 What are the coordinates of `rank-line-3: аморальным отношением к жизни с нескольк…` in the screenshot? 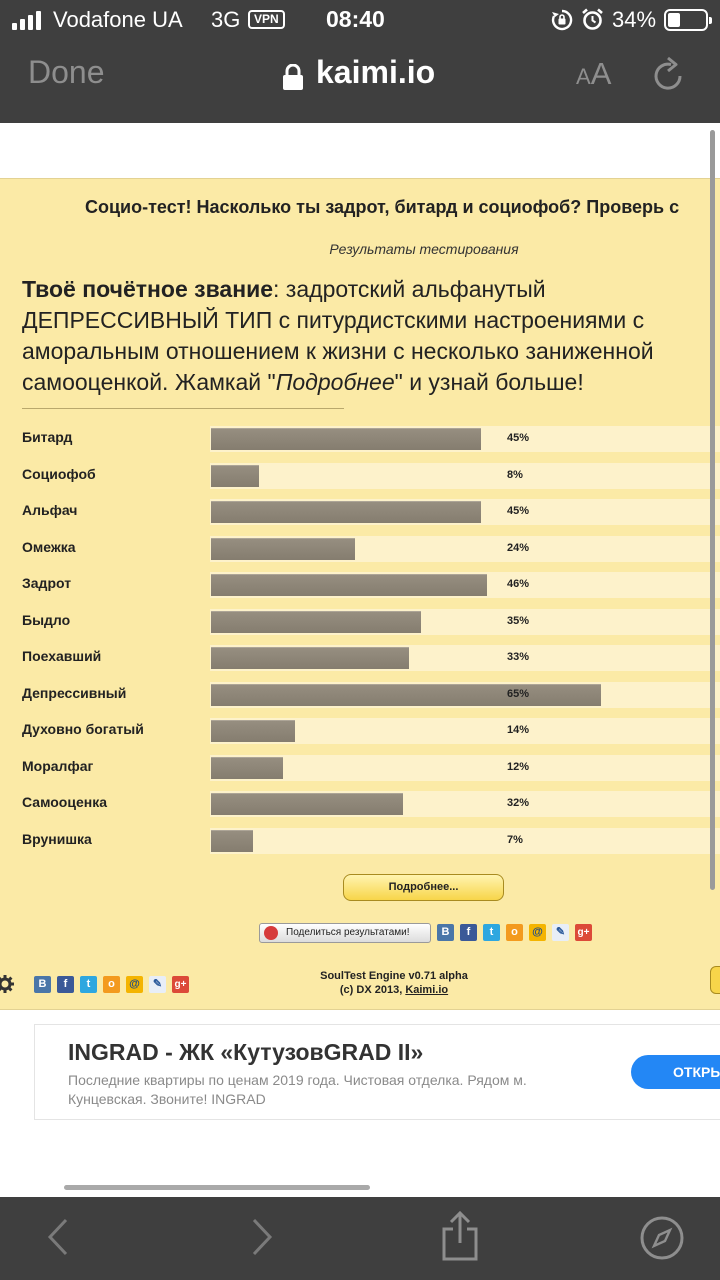 It's located at (338, 351).